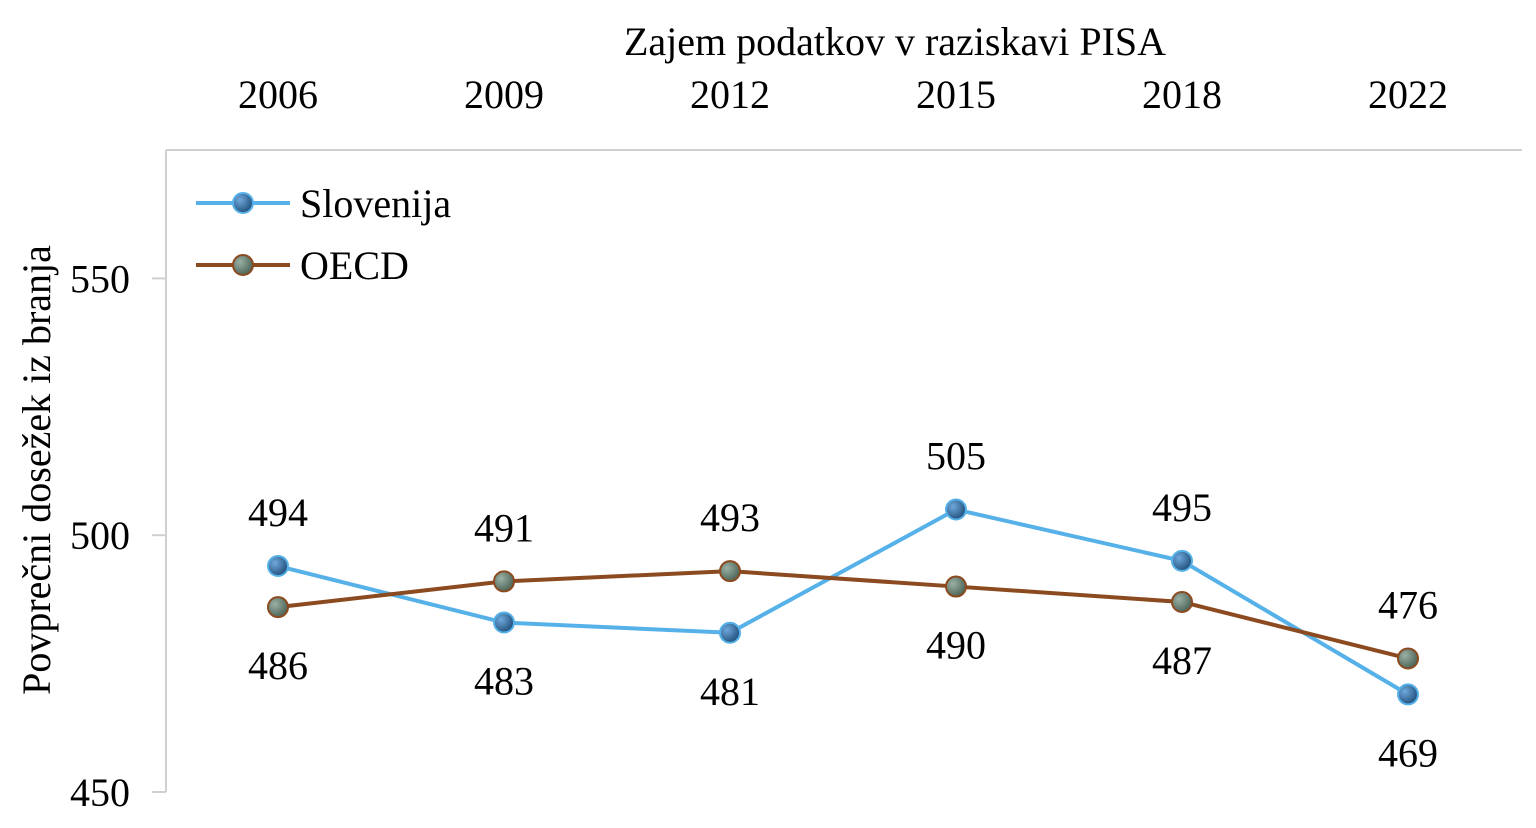 The height and width of the screenshot is (828, 1536). Describe the element at coordinates (100, 278) in the screenshot. I see `y-tick-label: 550` at that location.